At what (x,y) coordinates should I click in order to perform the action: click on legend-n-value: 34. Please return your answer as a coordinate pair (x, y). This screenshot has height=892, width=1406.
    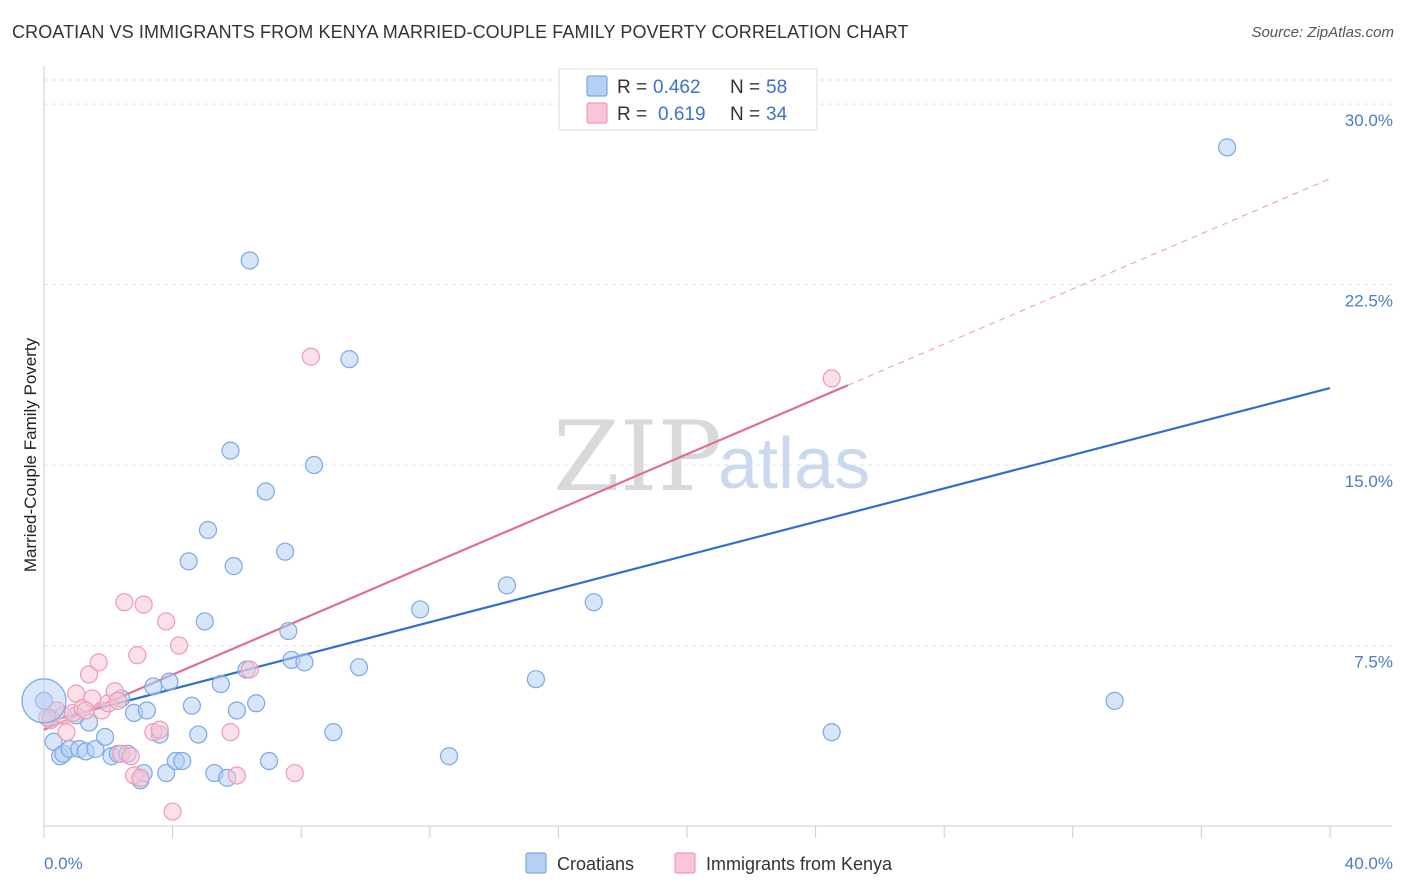
    Looking at the image, I should click on (777, 114).